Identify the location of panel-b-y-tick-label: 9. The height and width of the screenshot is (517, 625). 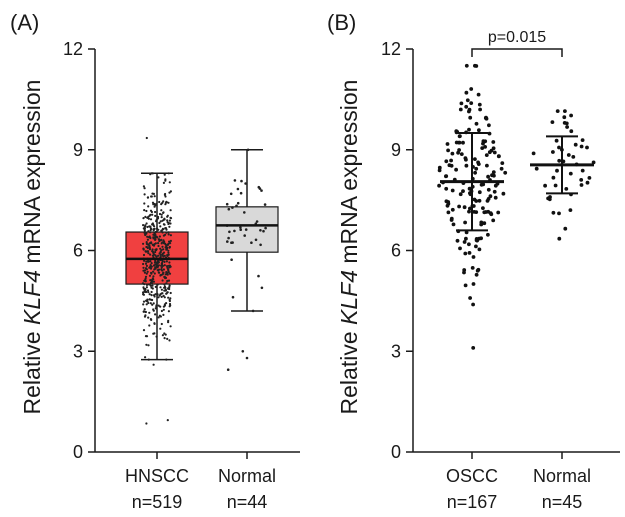
(396, 150).